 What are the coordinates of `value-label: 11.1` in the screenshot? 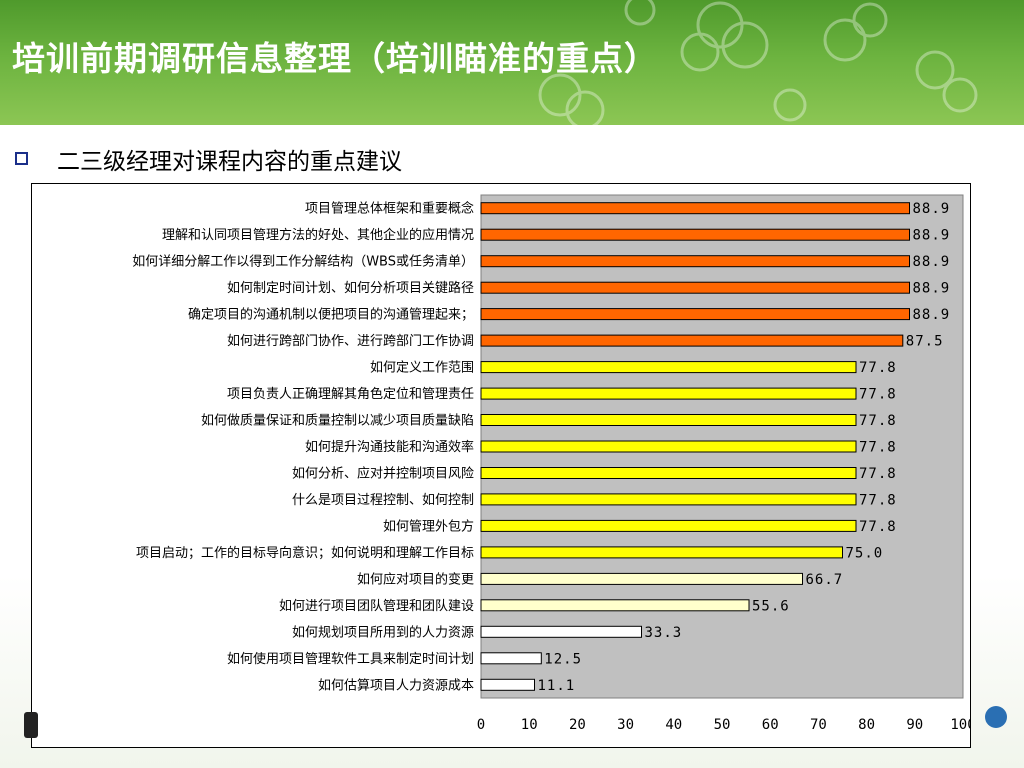 It's located at (557, 686).